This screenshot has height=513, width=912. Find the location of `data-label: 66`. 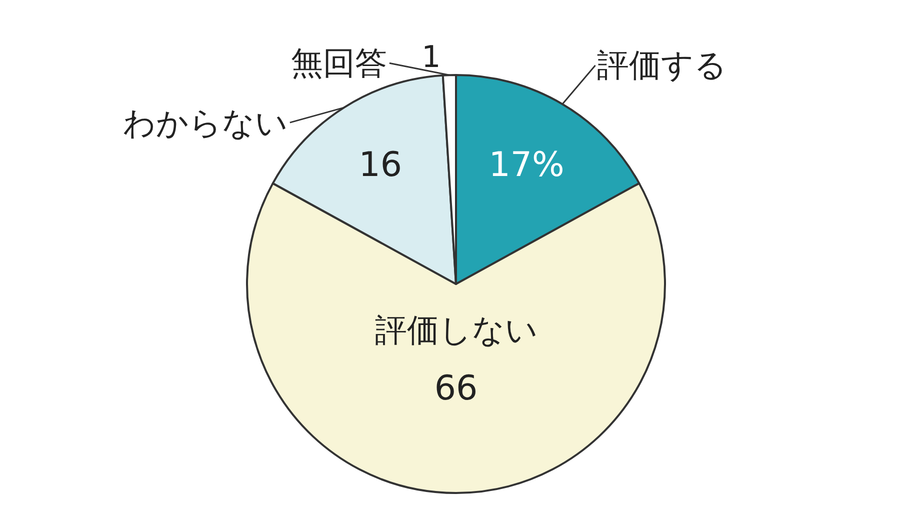

data-label: 66 is located at coordinates (456, 388).